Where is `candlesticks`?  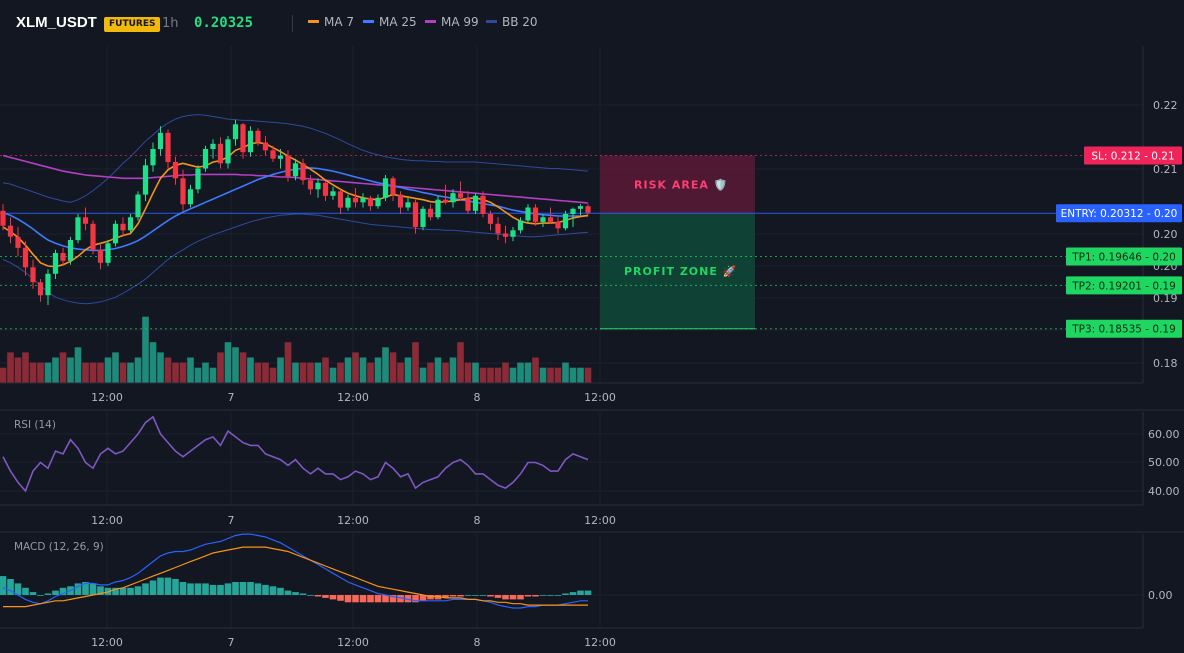 candlesticks is located at coordinates (295, 212).